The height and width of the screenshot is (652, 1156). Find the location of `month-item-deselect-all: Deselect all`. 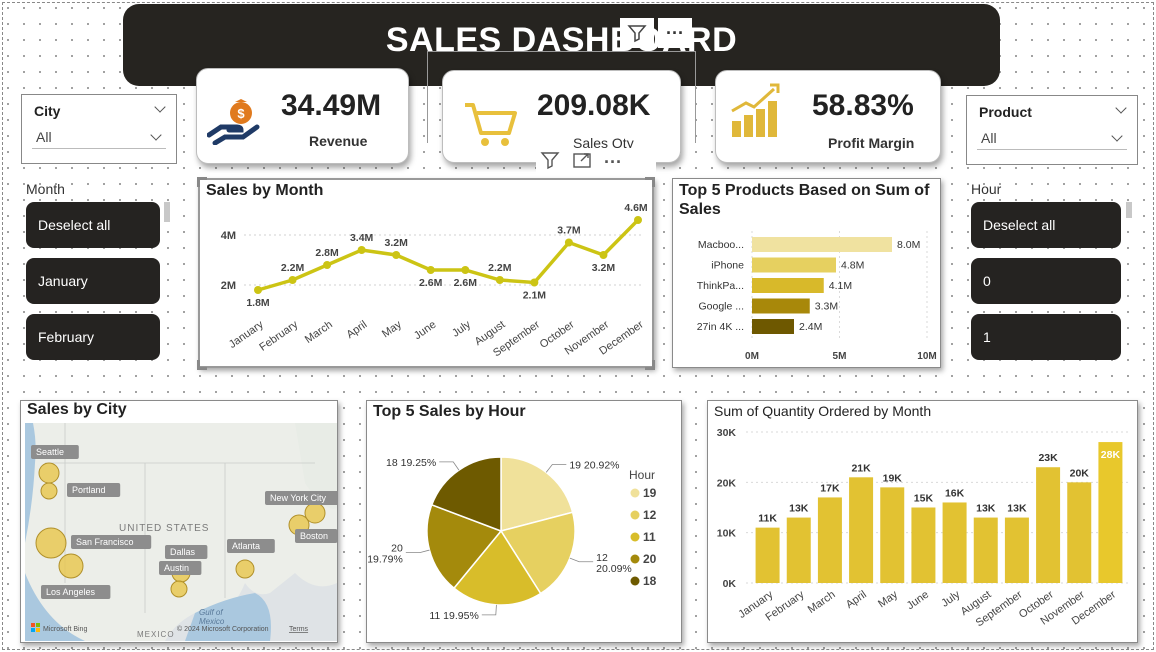

month-item-deselect-all: Deselect all is located at coordinates (93, 225).